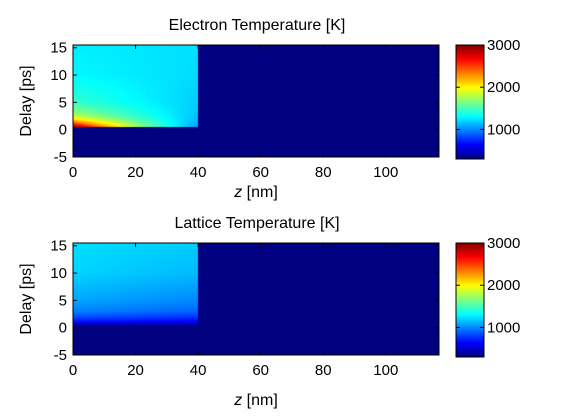  What do you see at coordinates (260, 370) in the screenshot?
I see `lattice-x-tick-label: 60` at bounding box center [260, 370].